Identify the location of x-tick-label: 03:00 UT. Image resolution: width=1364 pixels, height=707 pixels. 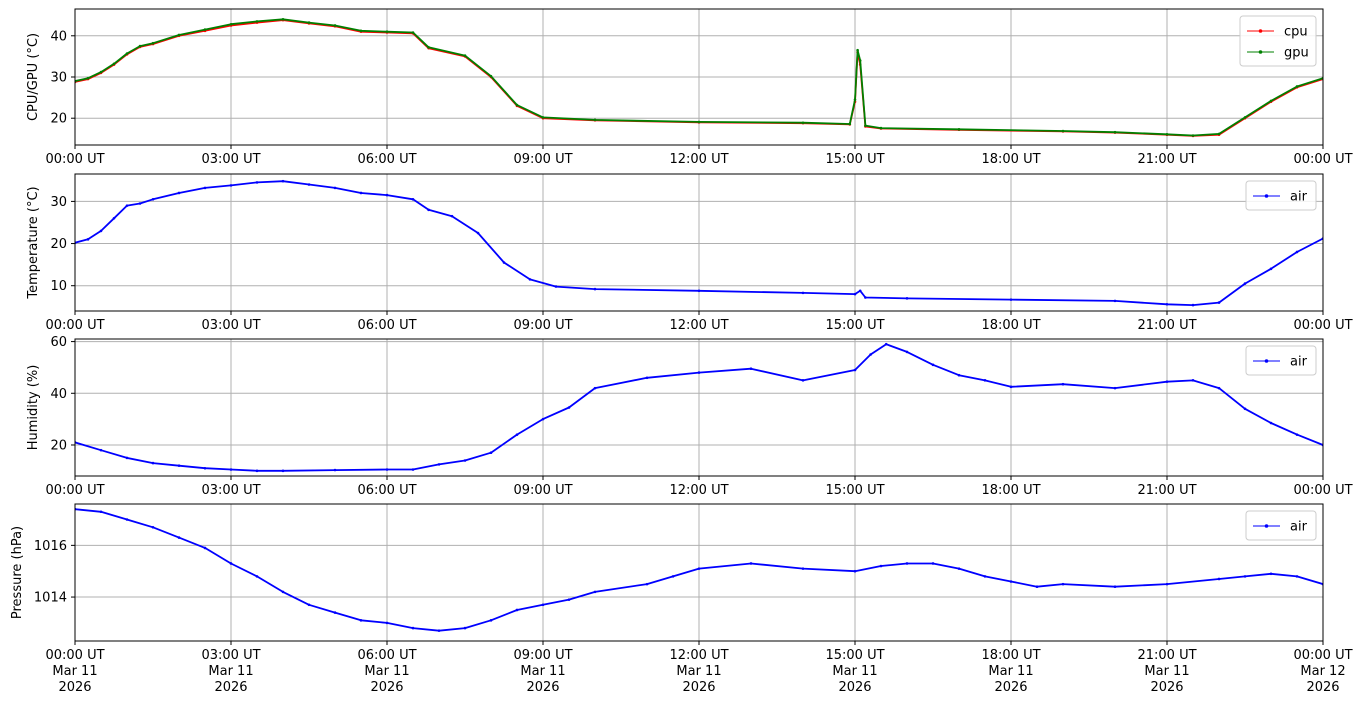
(230, 325).